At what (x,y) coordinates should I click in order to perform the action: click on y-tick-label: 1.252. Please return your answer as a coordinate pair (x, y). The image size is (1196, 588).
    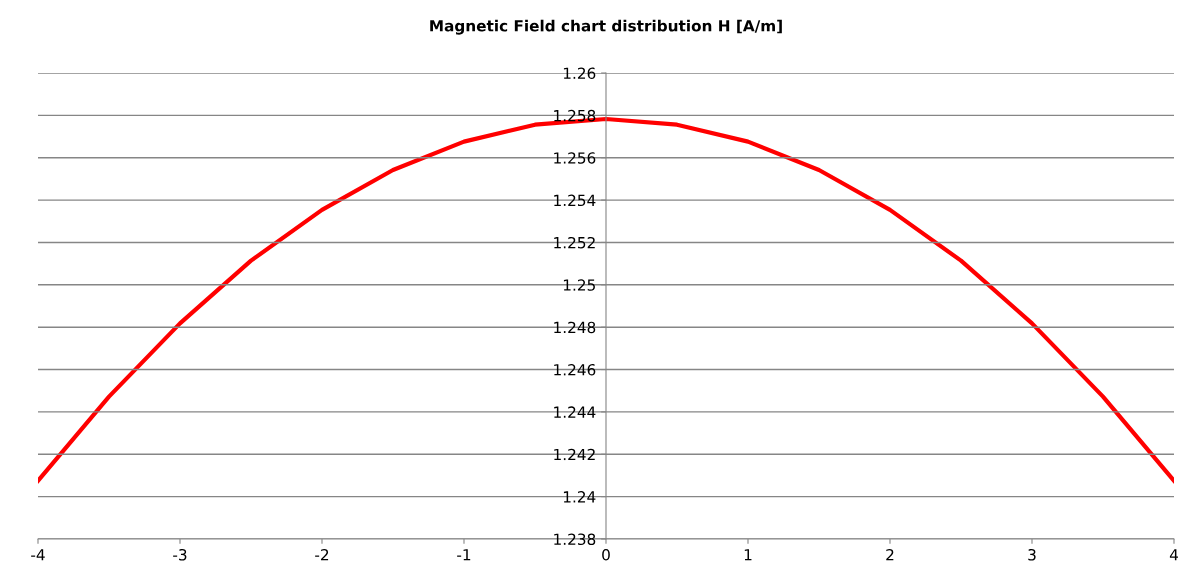
    Looking at the image, I should click on (574, 242).